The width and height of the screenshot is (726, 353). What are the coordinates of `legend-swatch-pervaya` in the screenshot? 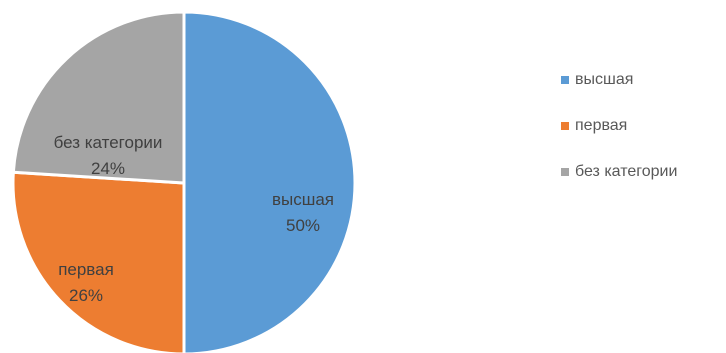 It's located at (565, 126).